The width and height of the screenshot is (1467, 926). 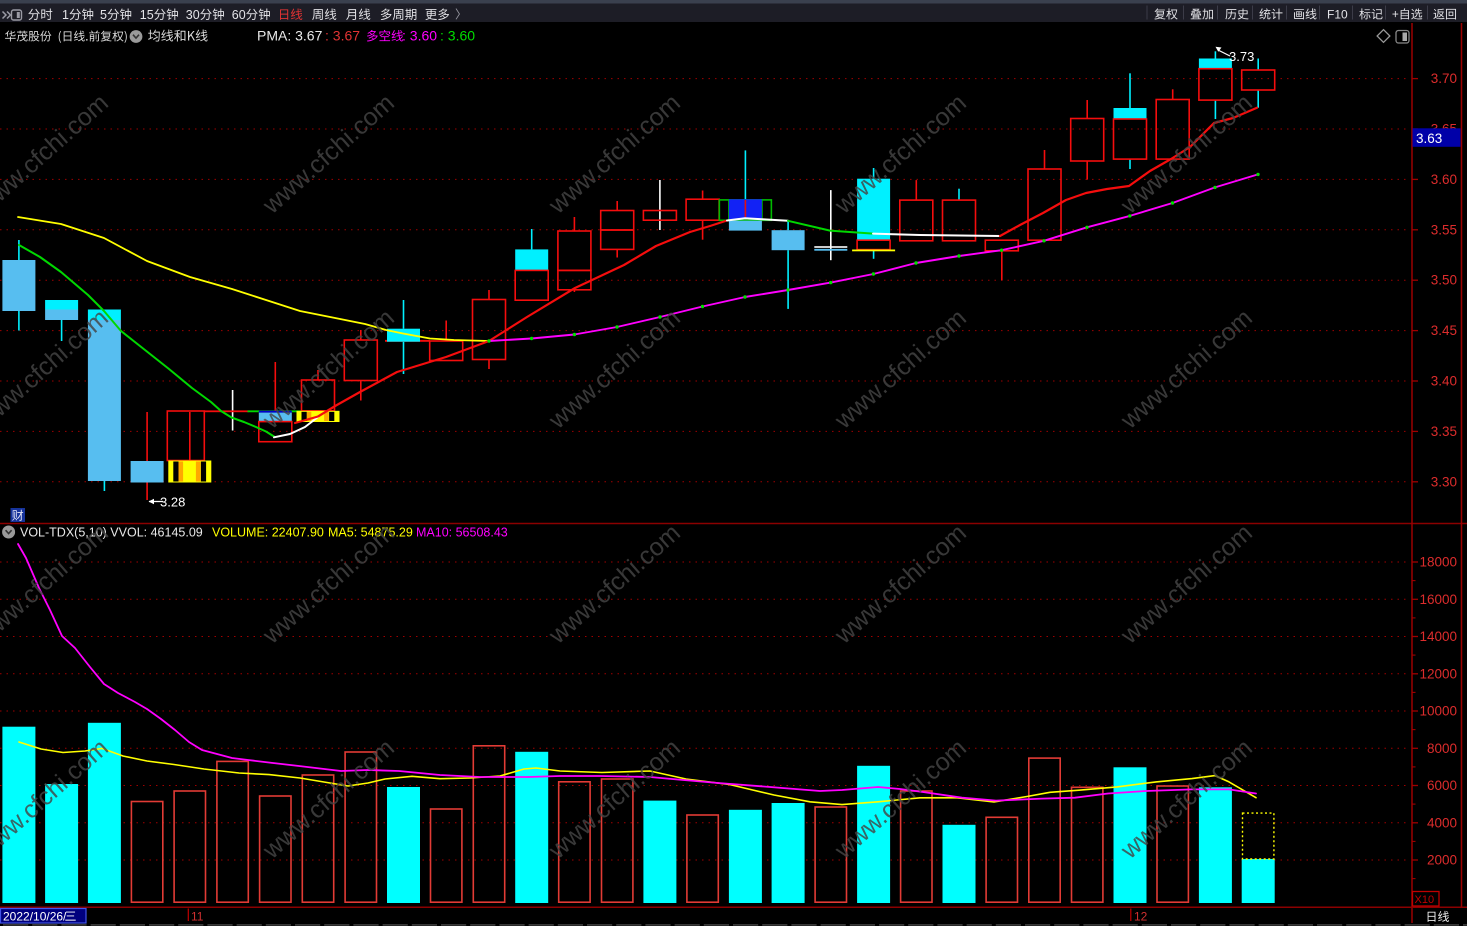 What do you see at coordinates (462, 533) in the screenshot?
I see `svg-text: MA10: 56508.43` at bounding box center [462, 533].